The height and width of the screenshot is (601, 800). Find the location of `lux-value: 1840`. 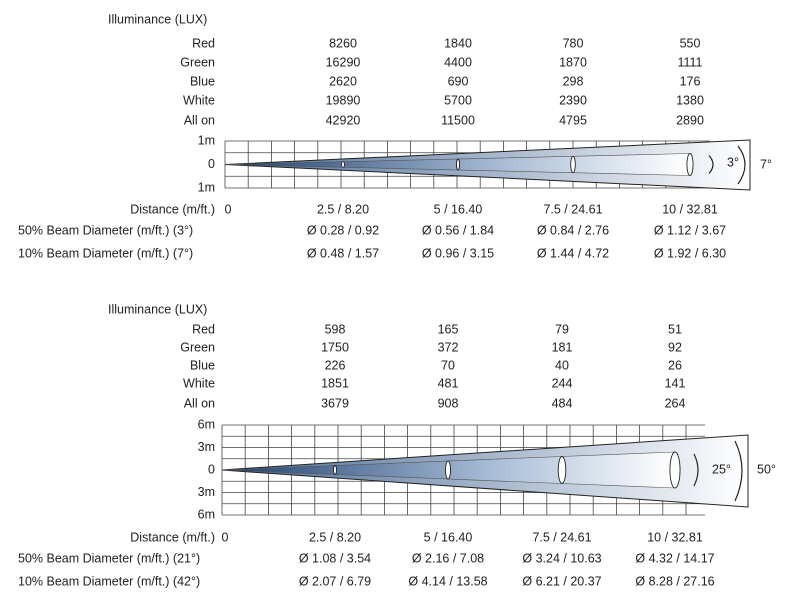

lux-value: 1840 is located at coordinates (458, 43).